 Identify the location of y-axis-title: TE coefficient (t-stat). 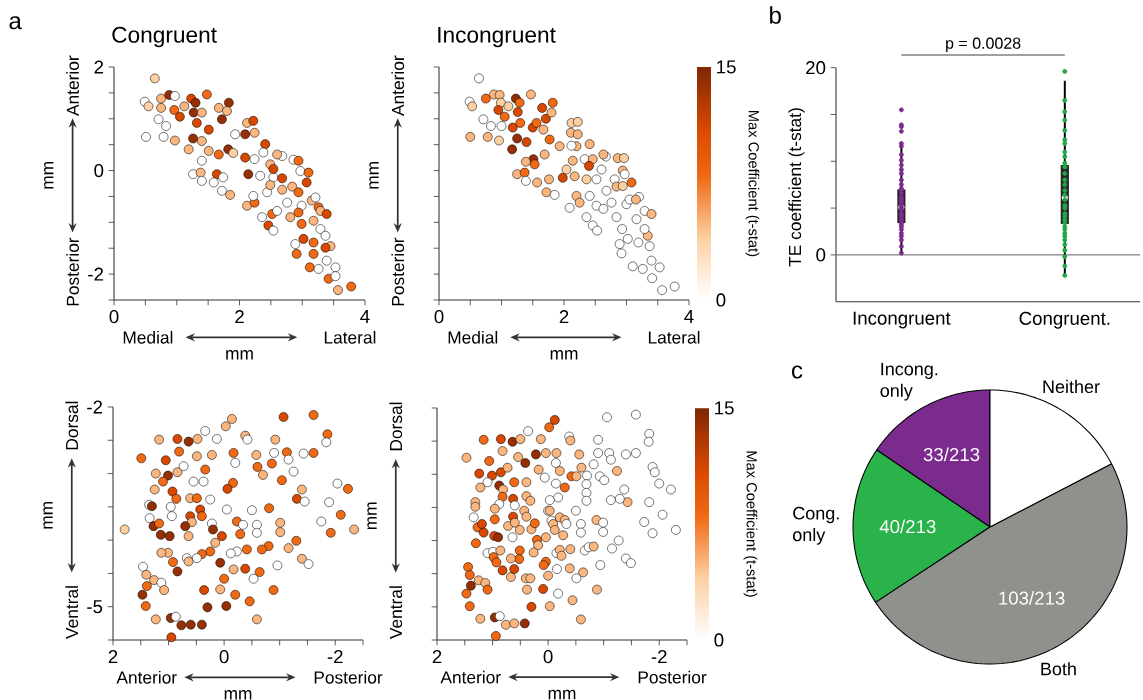
(796, 187).